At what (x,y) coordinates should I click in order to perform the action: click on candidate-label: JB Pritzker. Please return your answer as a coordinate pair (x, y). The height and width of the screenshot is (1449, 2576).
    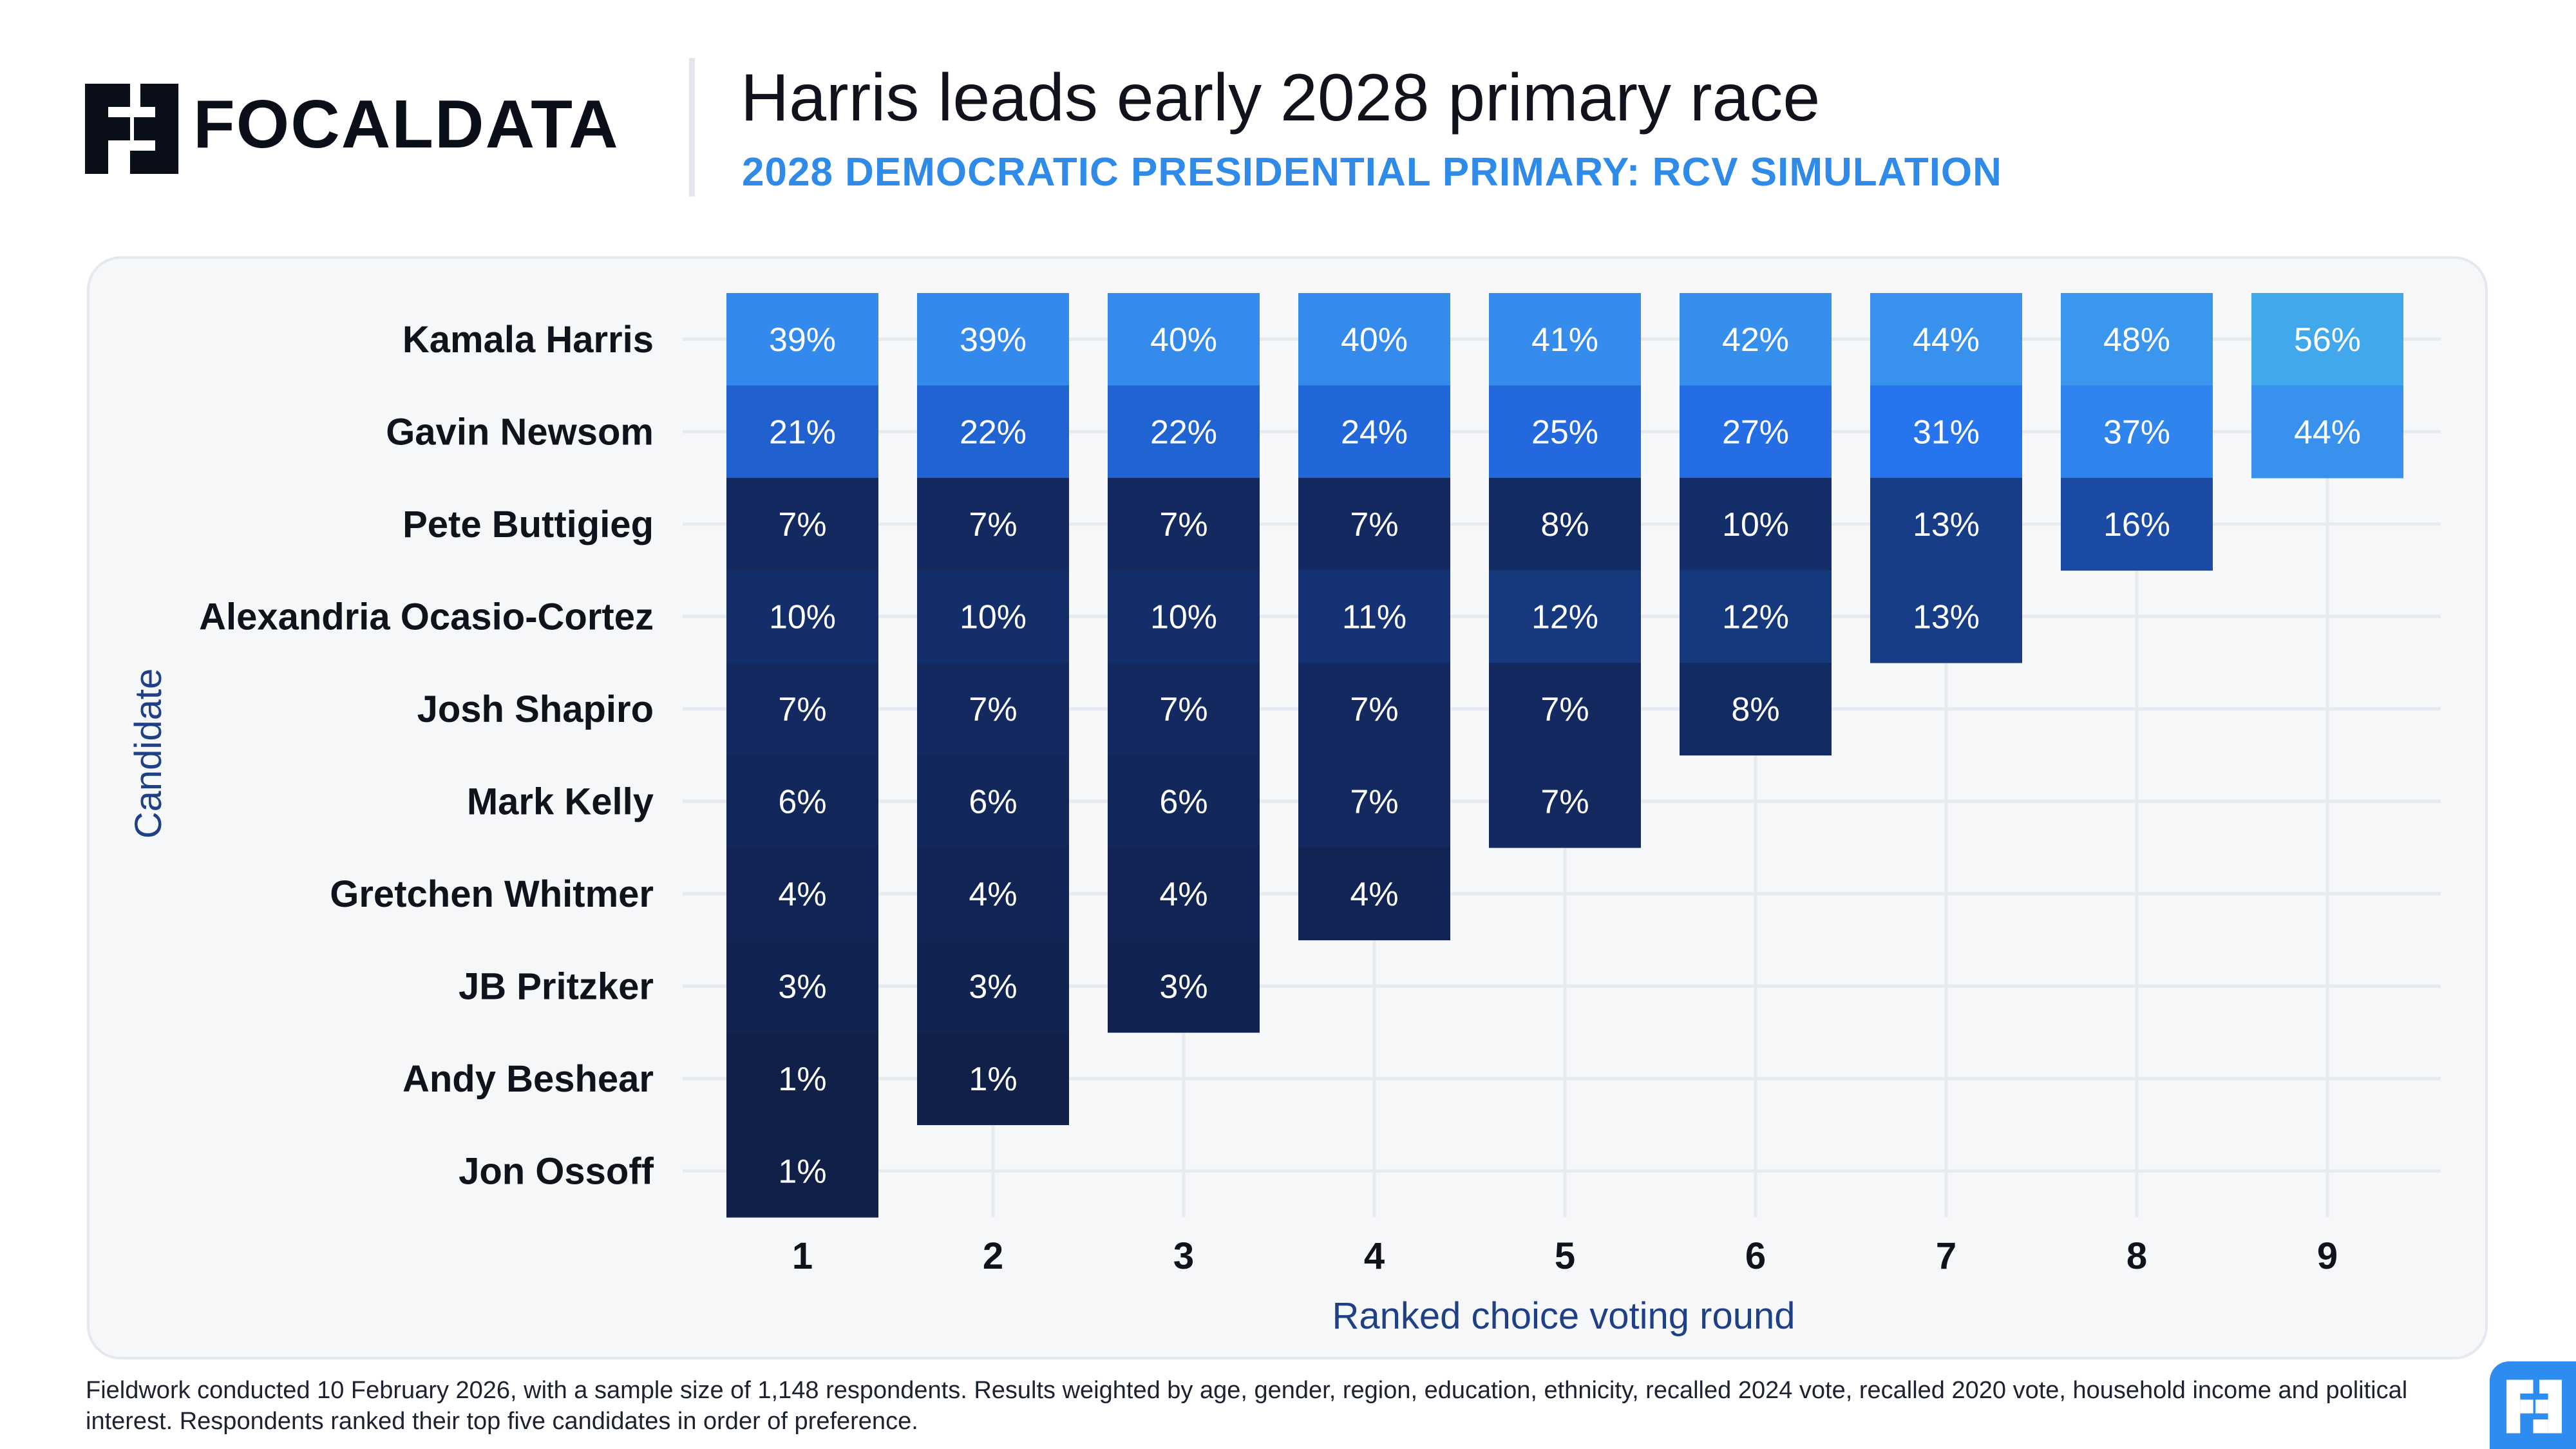
    Looking at the image, I should click on (556, 986).